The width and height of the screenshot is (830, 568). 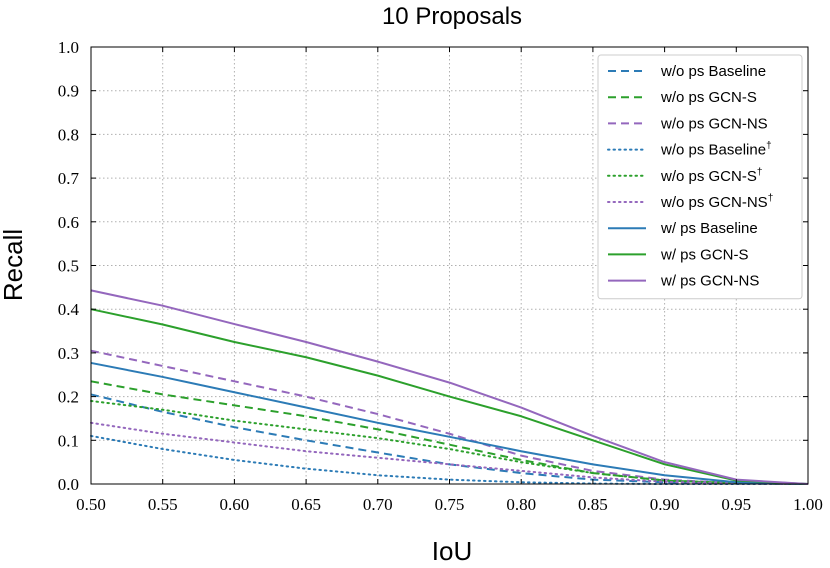 I want to click on x-tick-label: 0.55, so click(x=163, y=504).